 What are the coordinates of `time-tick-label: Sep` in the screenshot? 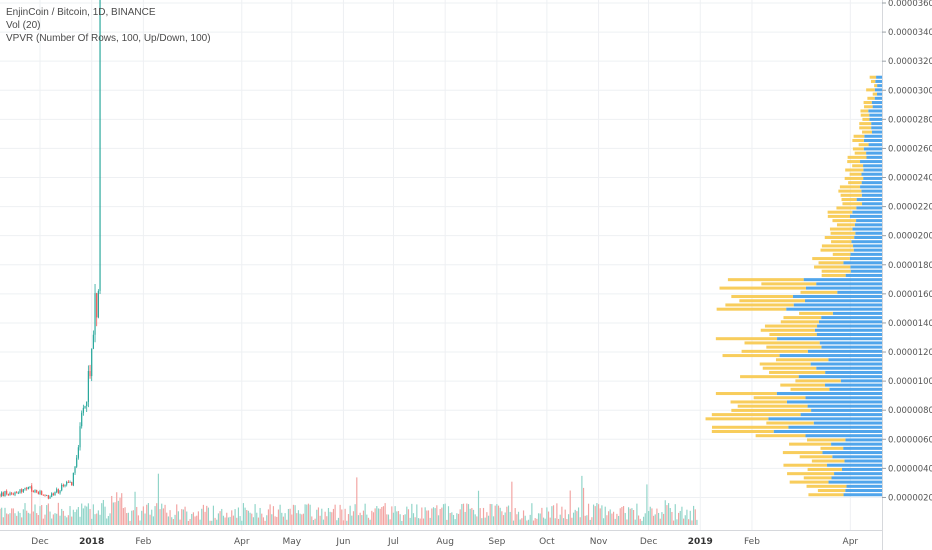 It's located at (496, 542).